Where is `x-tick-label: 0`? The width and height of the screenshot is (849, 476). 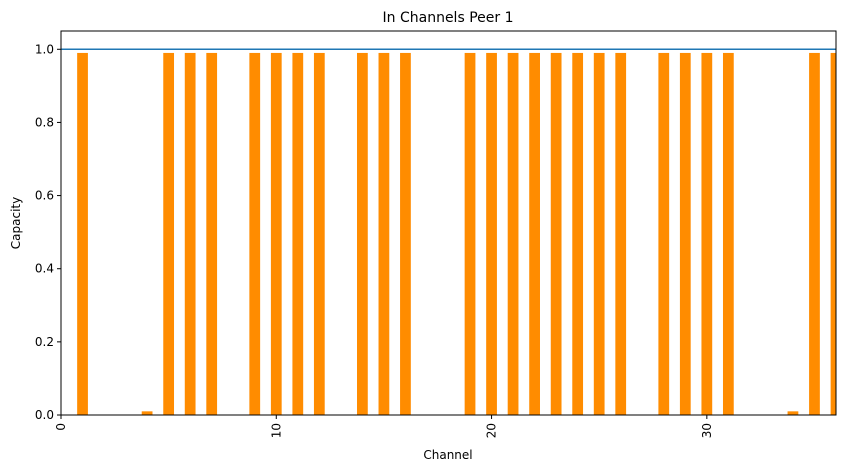 x-tick-label: 0 is located at coordinates (61, 427).